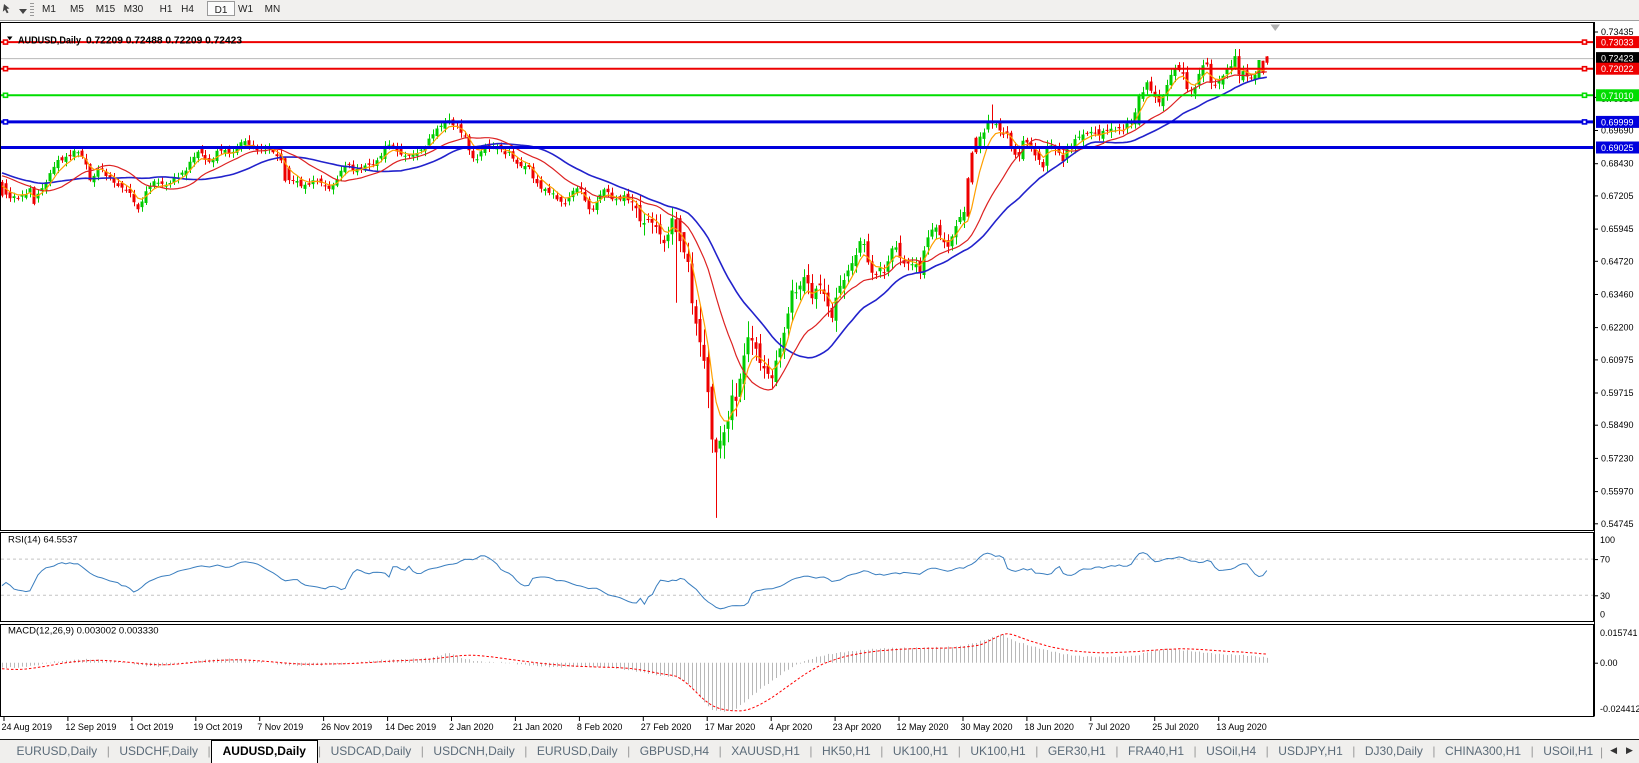  What do you see at coordinates (1617, 261) in the screenshot?
I see `svg-text: 0.64720` at bounding box center [1617, 261].